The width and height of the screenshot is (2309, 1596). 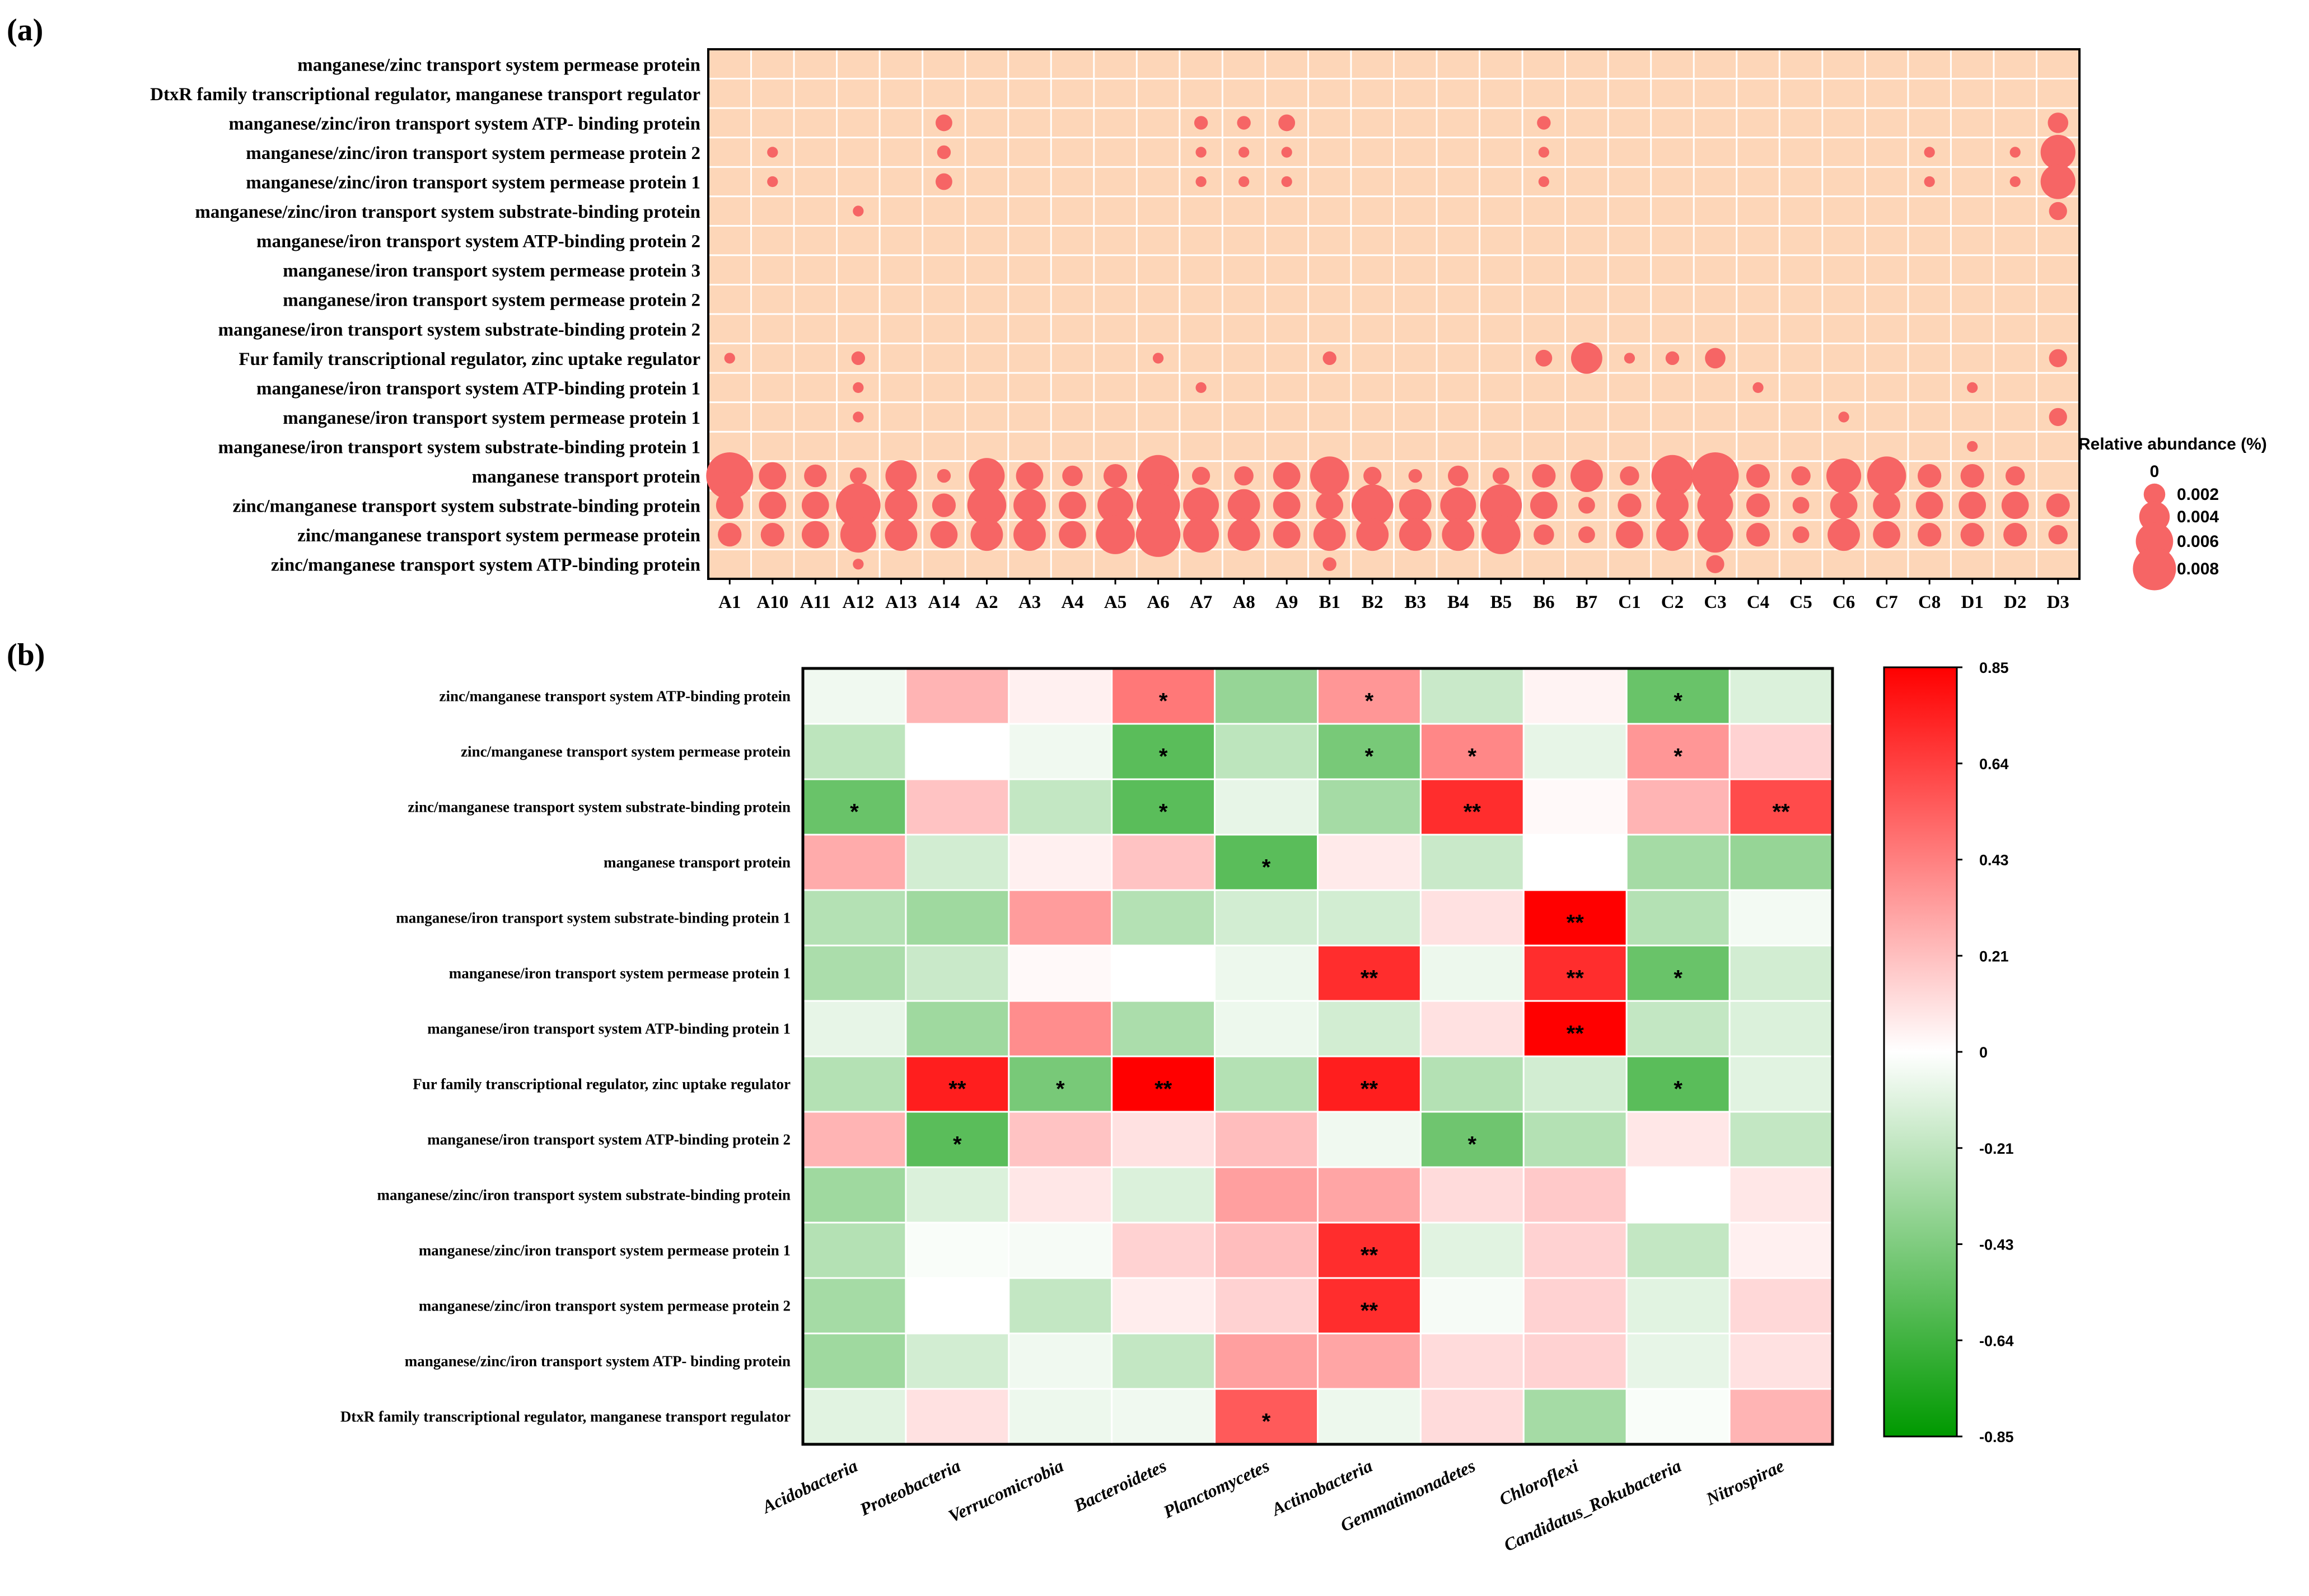 I want to click on bubble-a13-manganese-transport-protein, so click(x=901, y=476).